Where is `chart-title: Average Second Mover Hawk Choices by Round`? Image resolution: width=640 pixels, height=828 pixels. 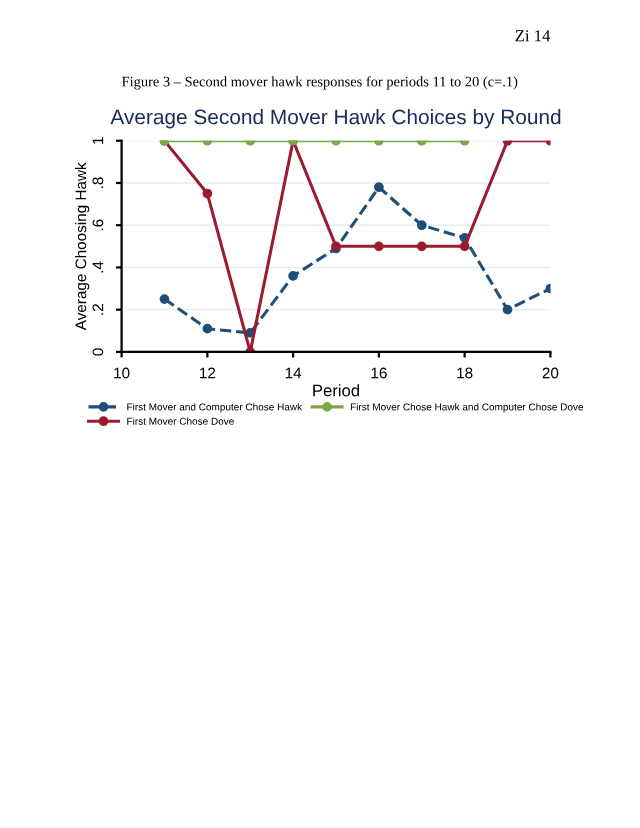 chart-title: Average Second Mover Hawk Choices by Round is located at coordinates (335, 119).